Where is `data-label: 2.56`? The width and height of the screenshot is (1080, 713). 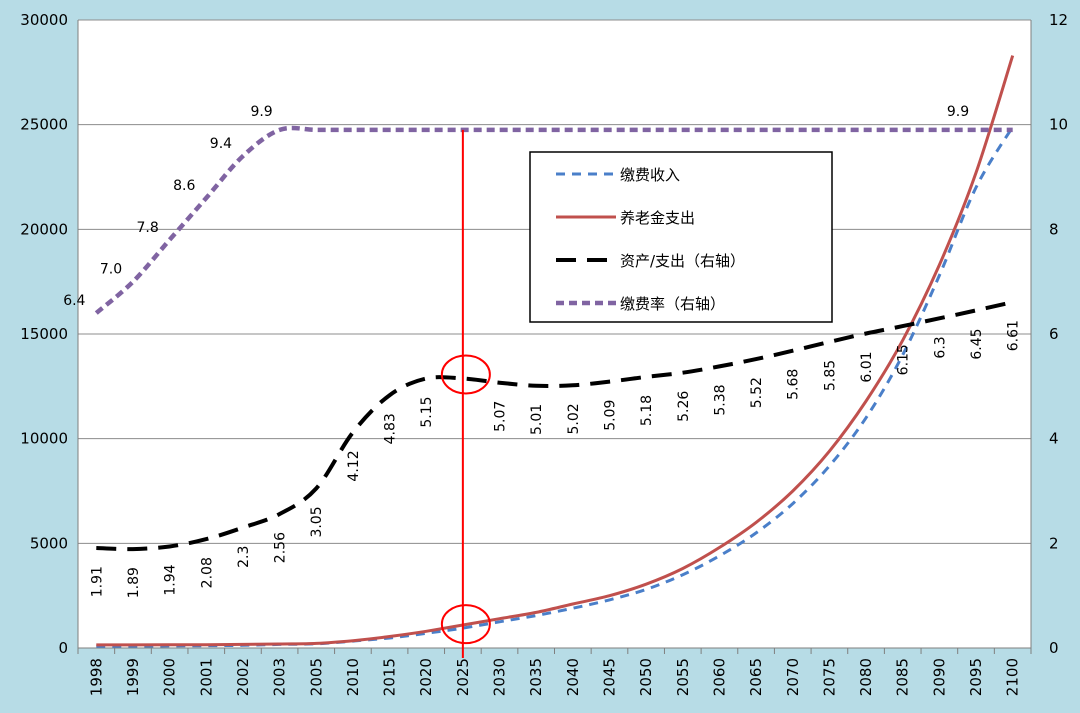 data-label: 2.56 is located at coordinates (281, 547).